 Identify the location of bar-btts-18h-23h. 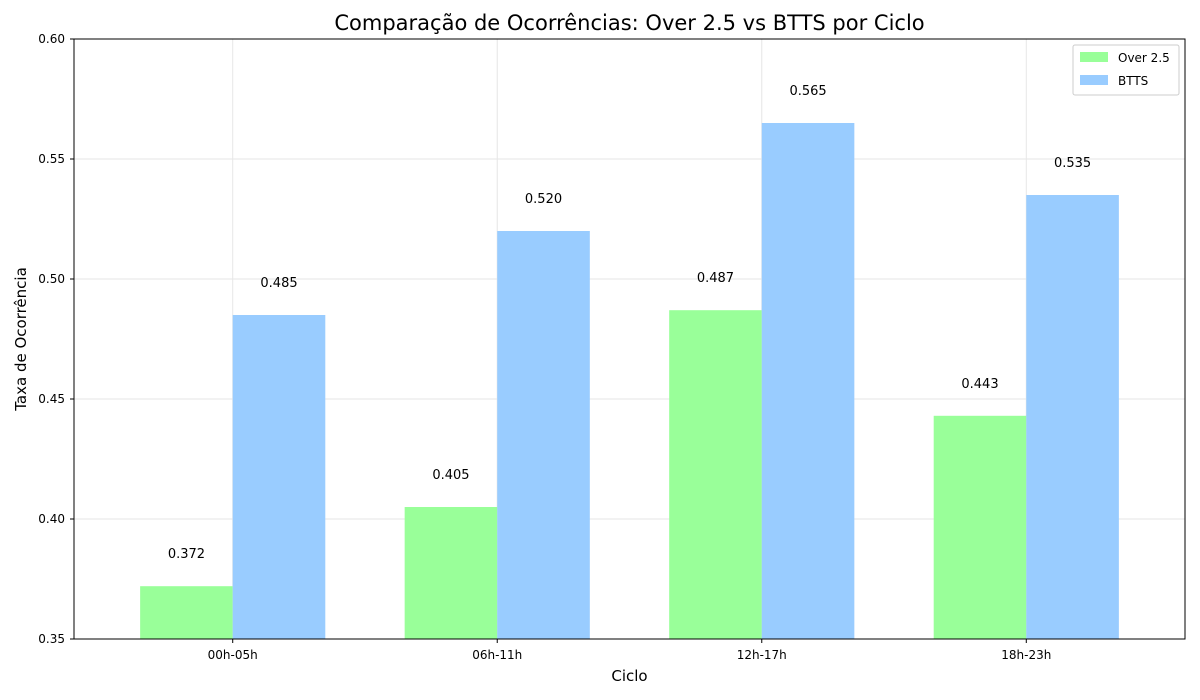
(1072, 417).